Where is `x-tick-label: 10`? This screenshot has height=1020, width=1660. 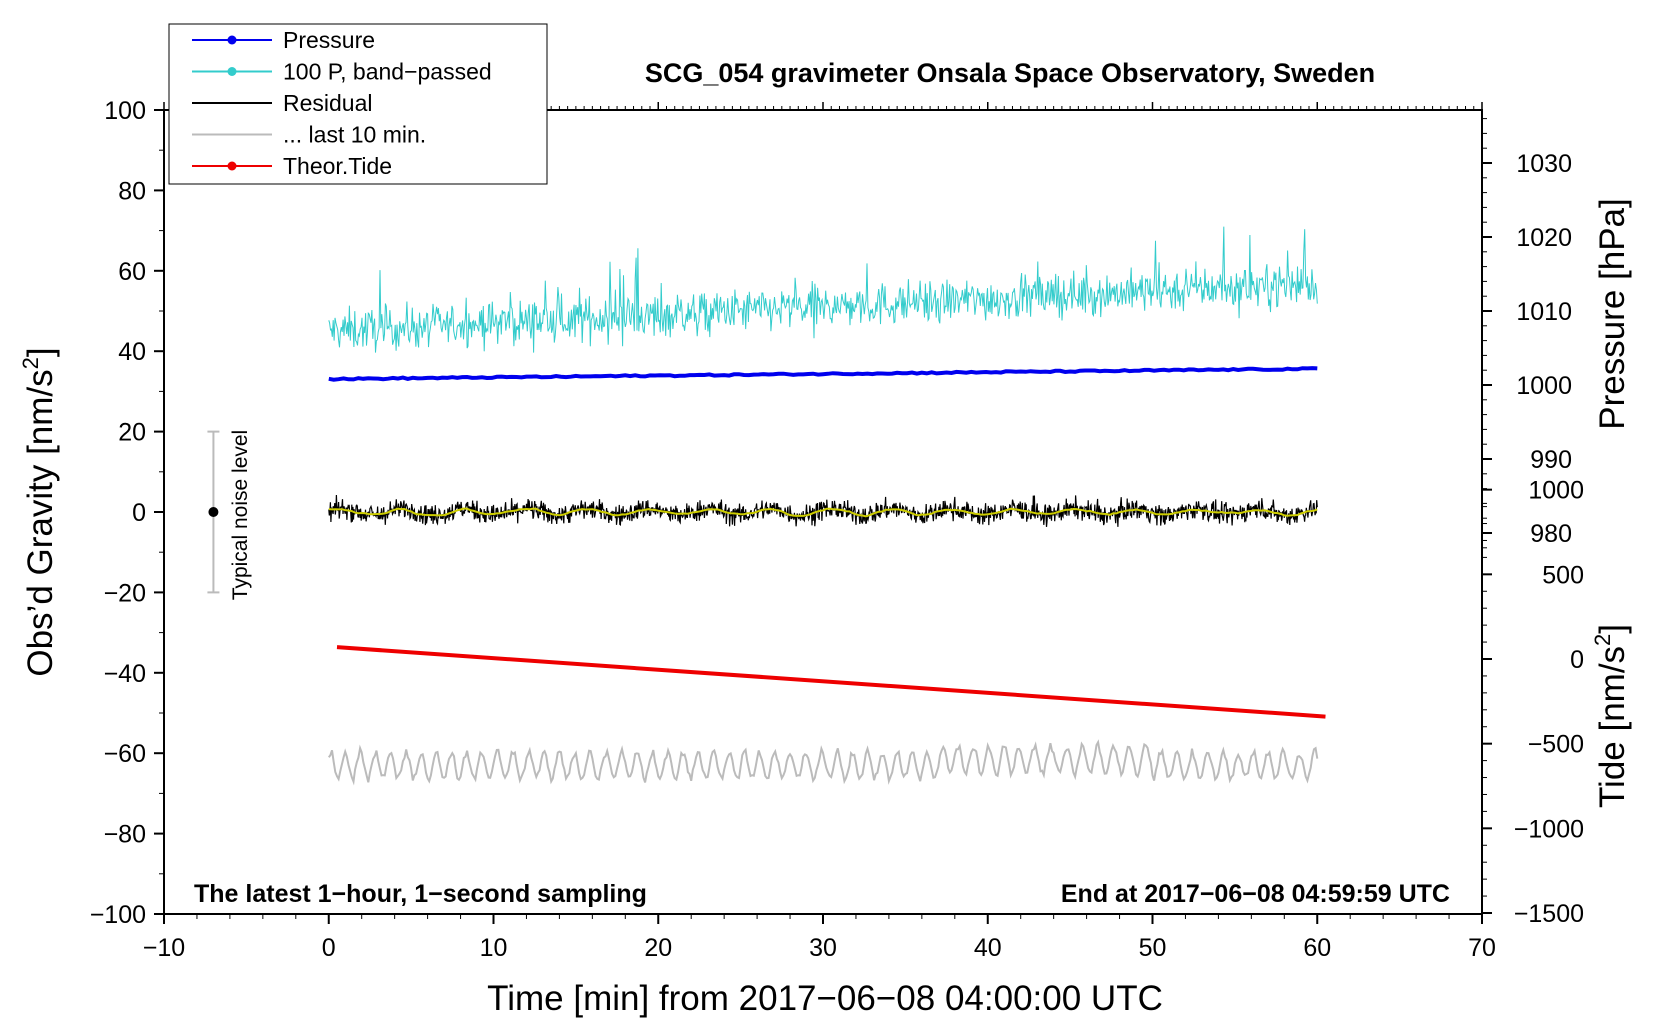 x-tick-label: 10 is located at coordinates (494, 948).